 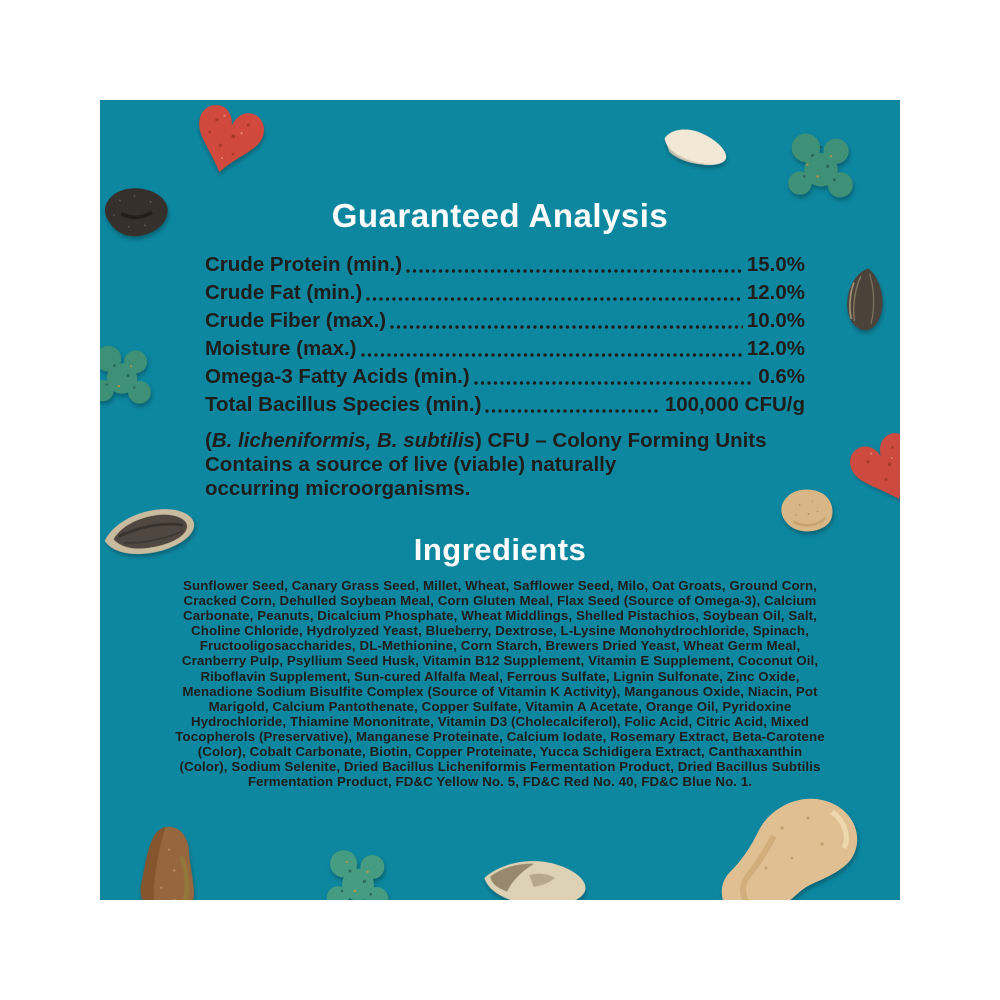 What do you see at coordinates (775, 320) in the screenshot?
I see `analysis-value: 10.0%` at bounding box center [775, 320].